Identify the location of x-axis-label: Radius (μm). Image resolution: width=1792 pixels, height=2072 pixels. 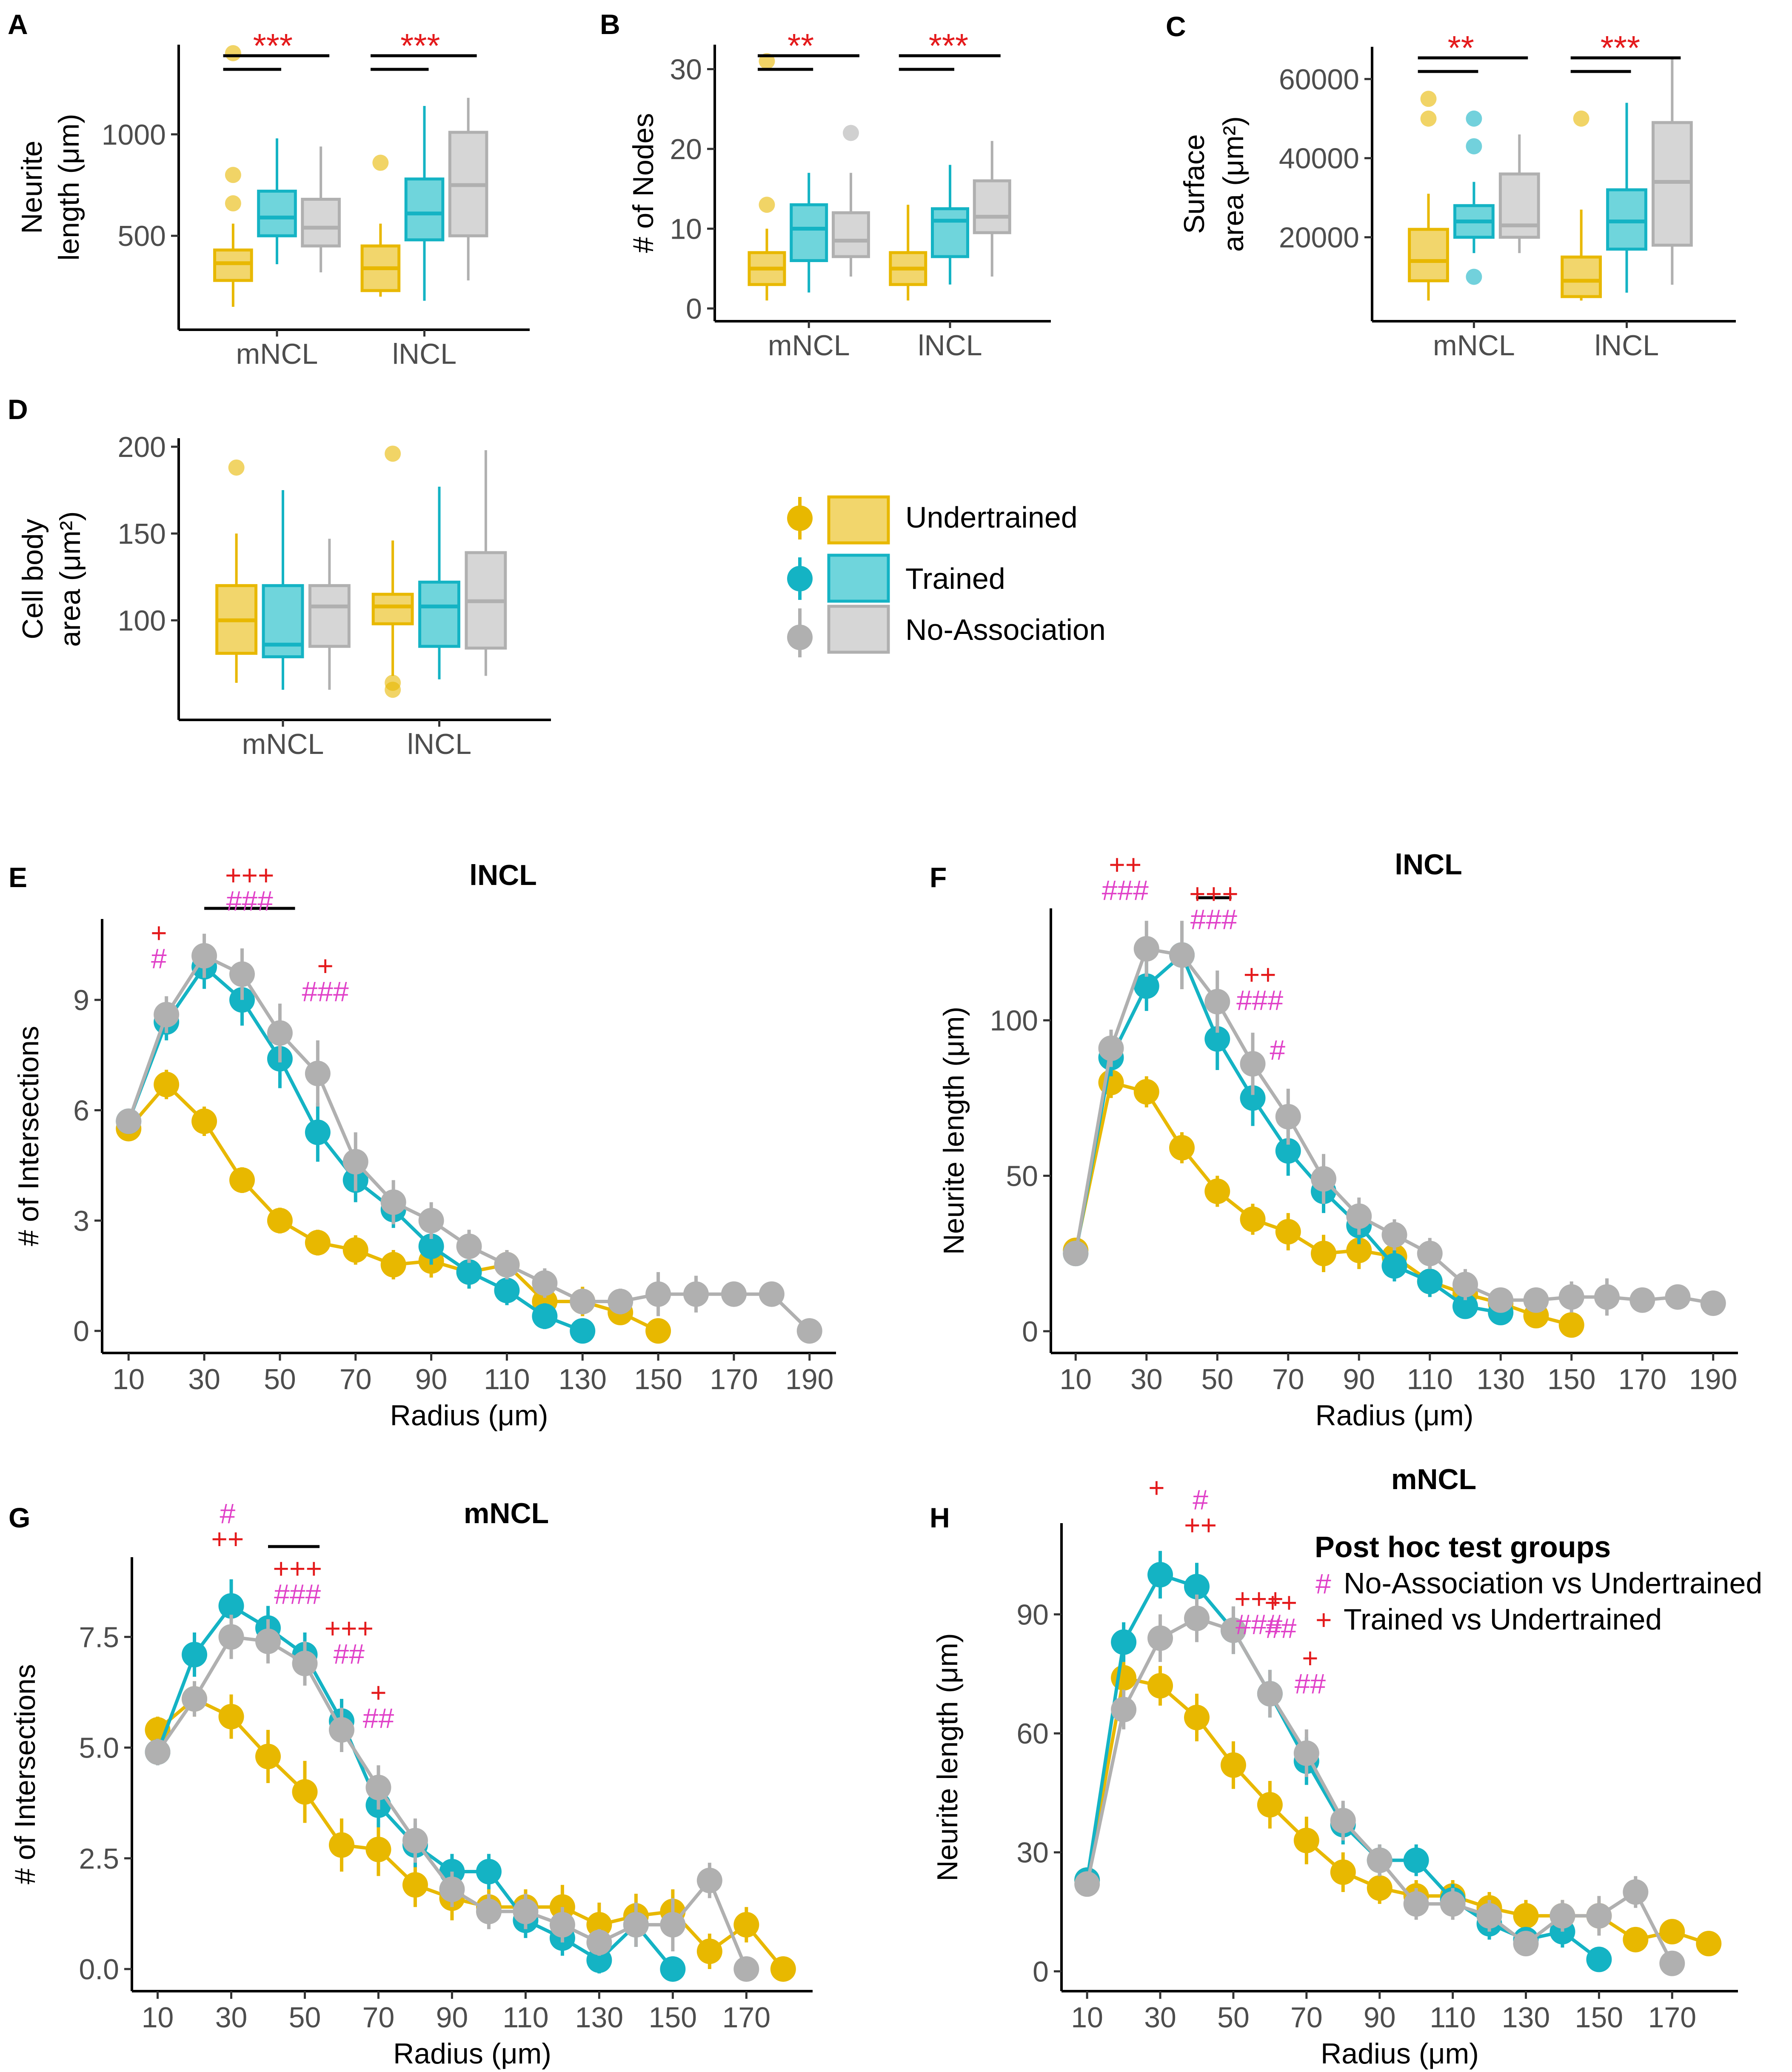
(469, 1415).